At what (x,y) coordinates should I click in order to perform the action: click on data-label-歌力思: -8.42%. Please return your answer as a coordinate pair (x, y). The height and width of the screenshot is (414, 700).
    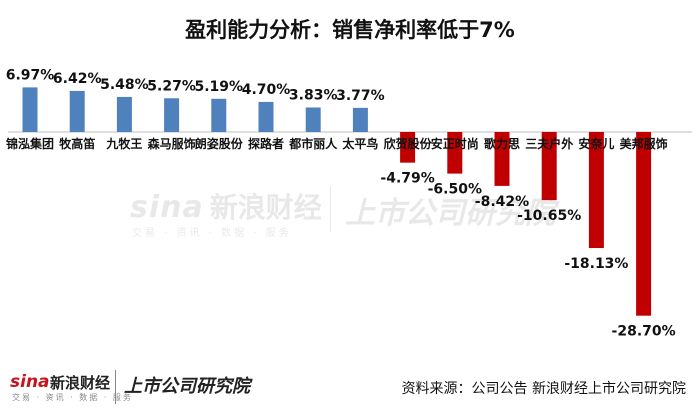
    Looking at the image, I should click on (502, 202).